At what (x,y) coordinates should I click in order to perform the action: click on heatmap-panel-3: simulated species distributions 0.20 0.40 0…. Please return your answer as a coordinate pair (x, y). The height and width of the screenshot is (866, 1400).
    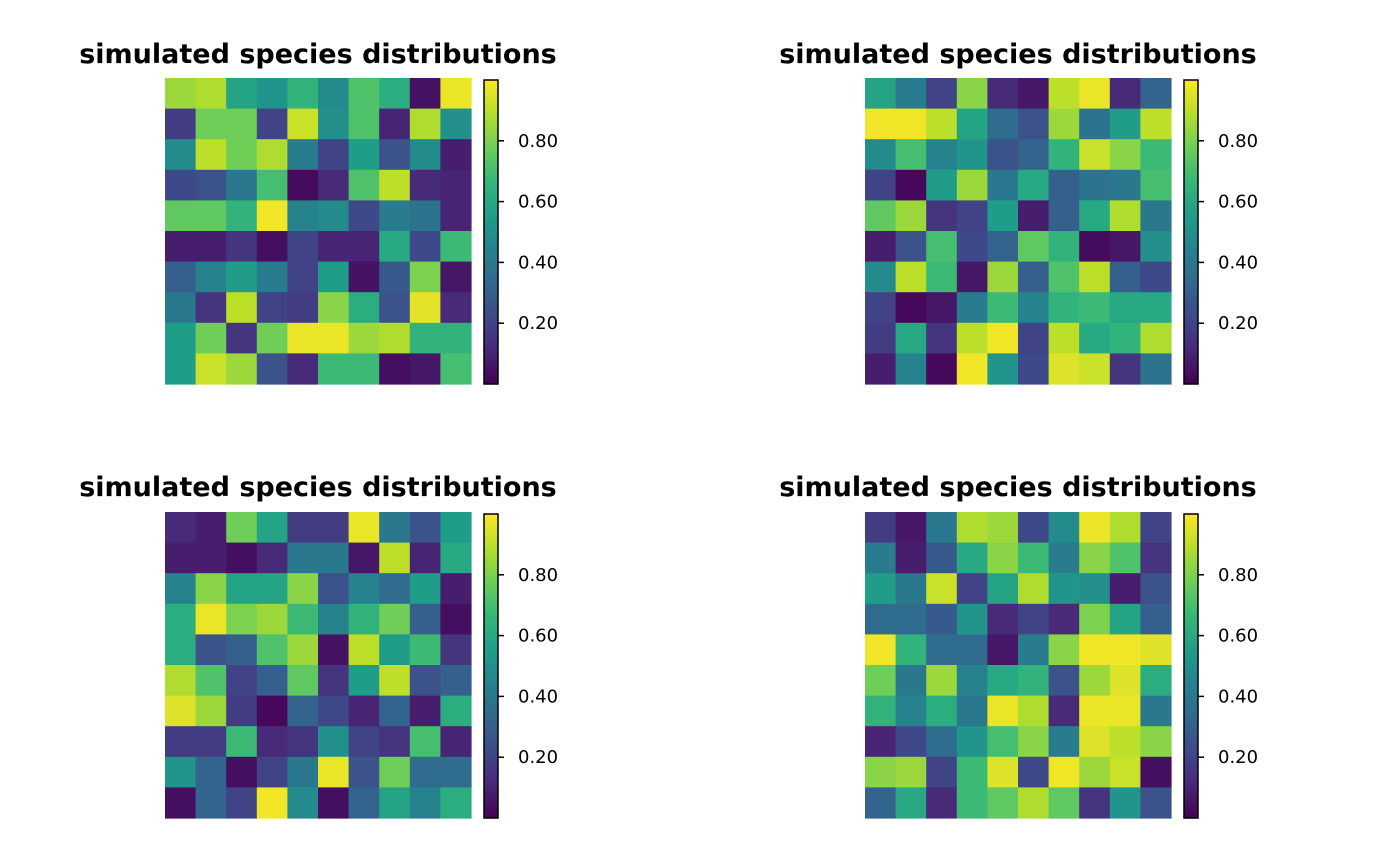
    Looking at the image, I should click on (318, 645).